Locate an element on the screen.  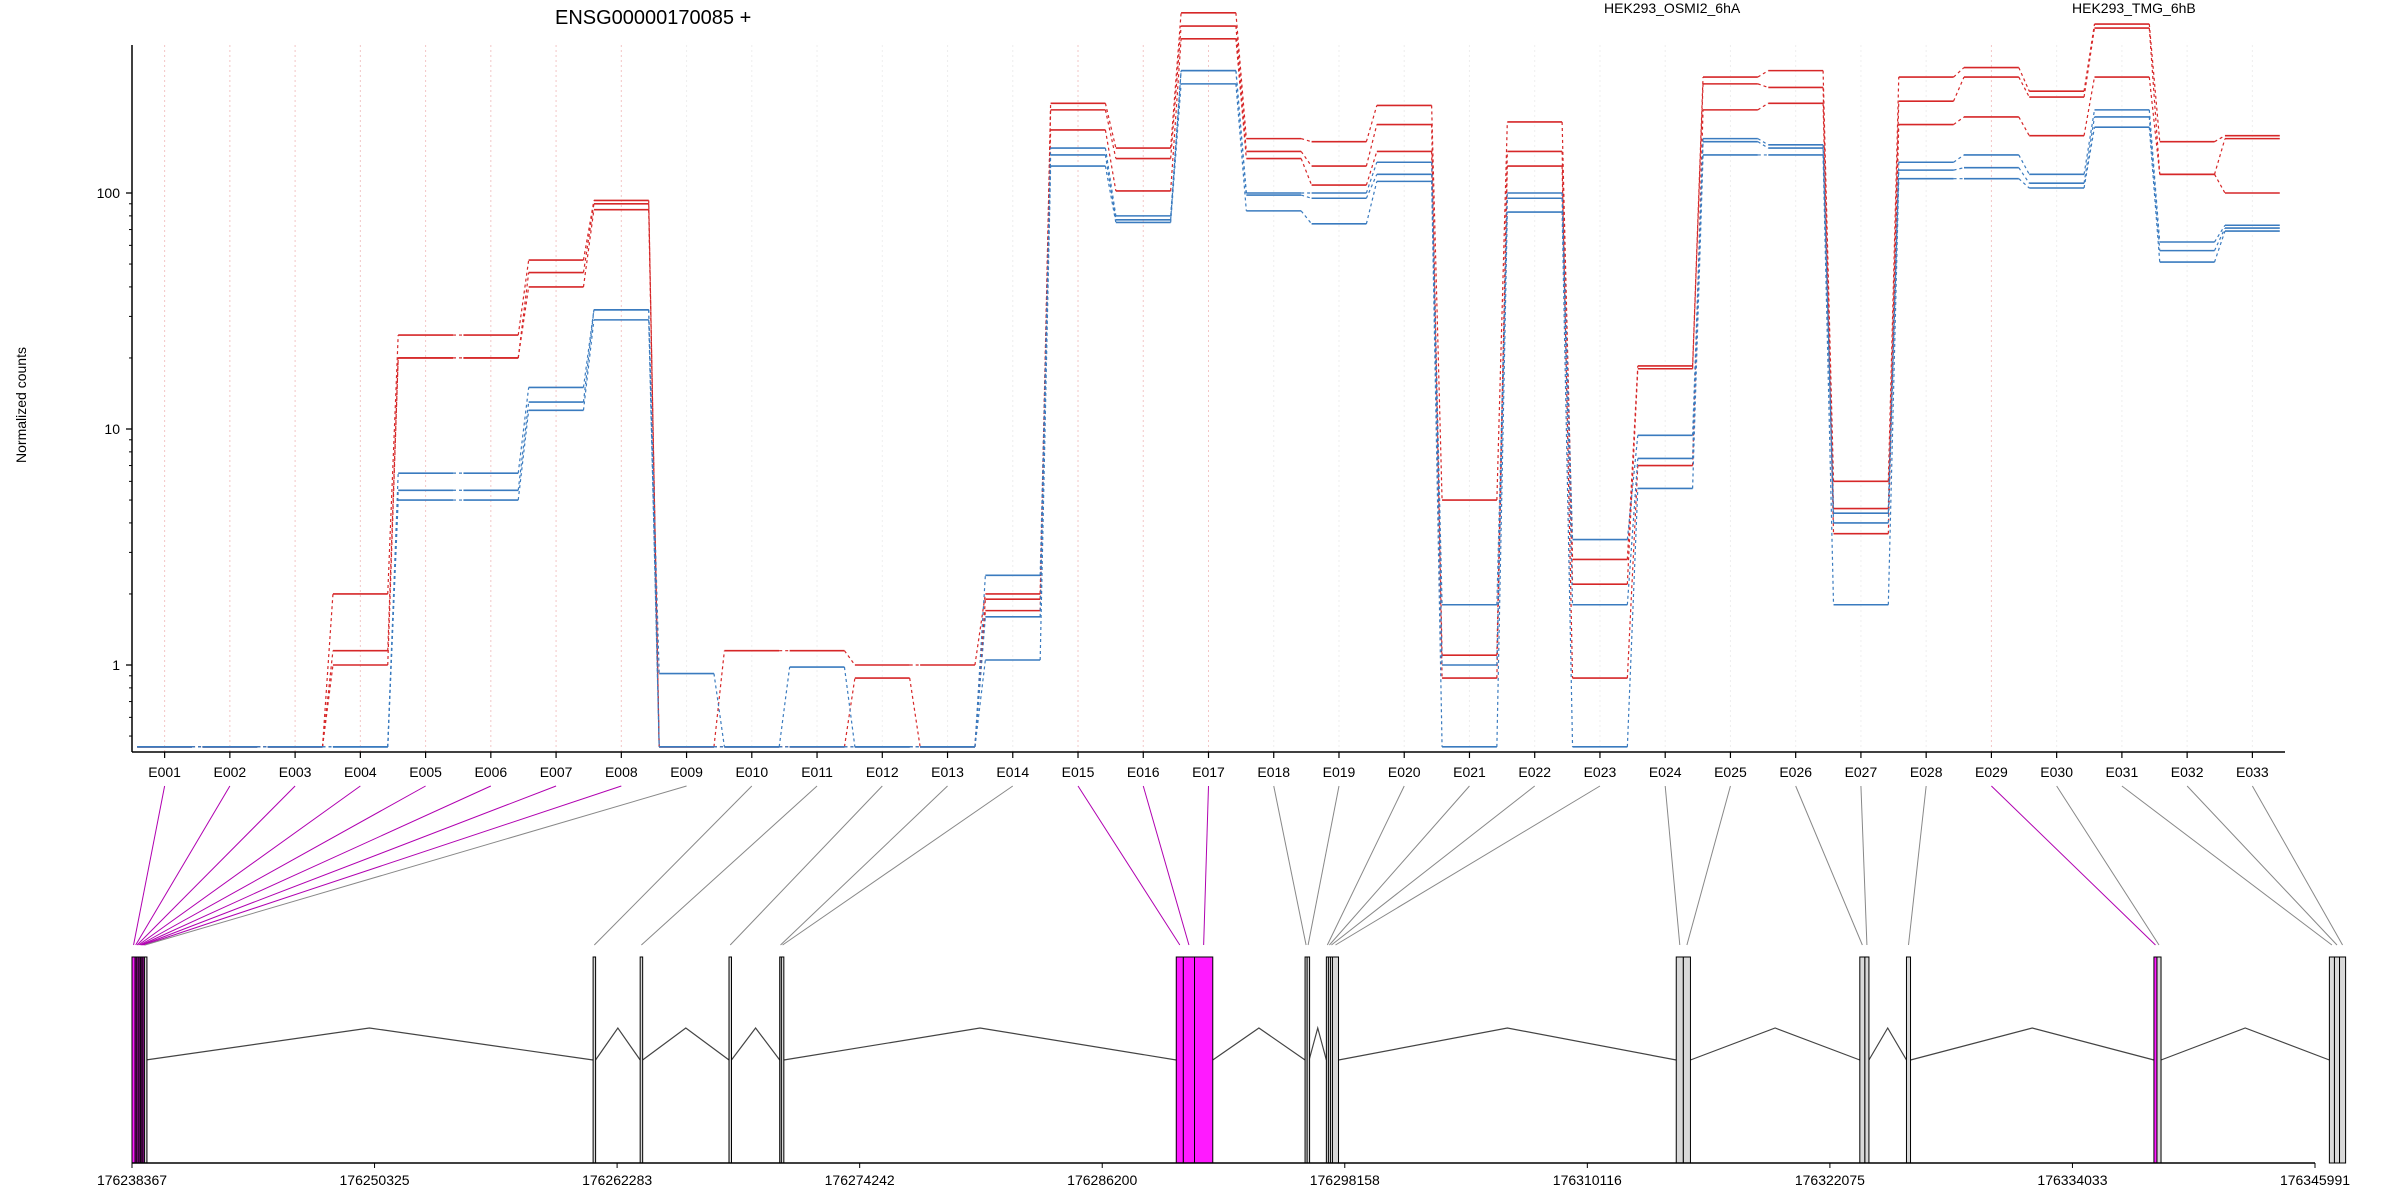
x-tick-label: E006 is located at coordinates (490, 772).